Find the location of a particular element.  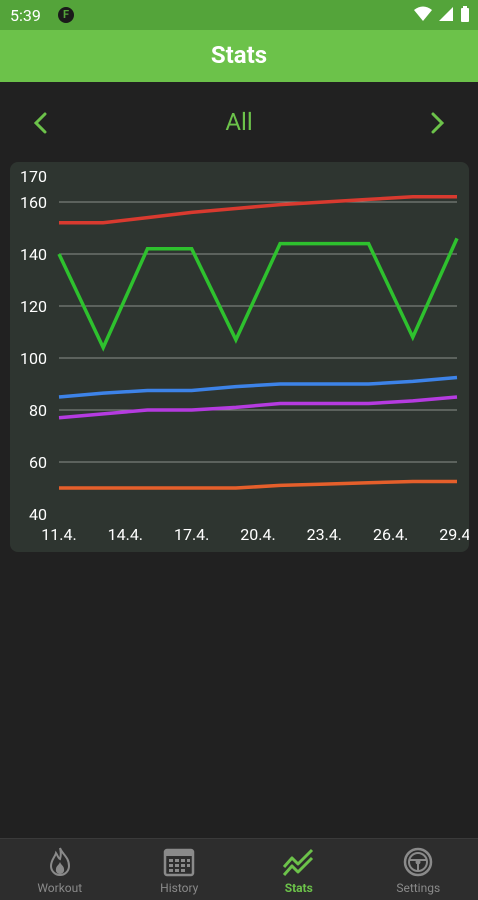

nav-stats: Stats is located at coordinates (299, 869).